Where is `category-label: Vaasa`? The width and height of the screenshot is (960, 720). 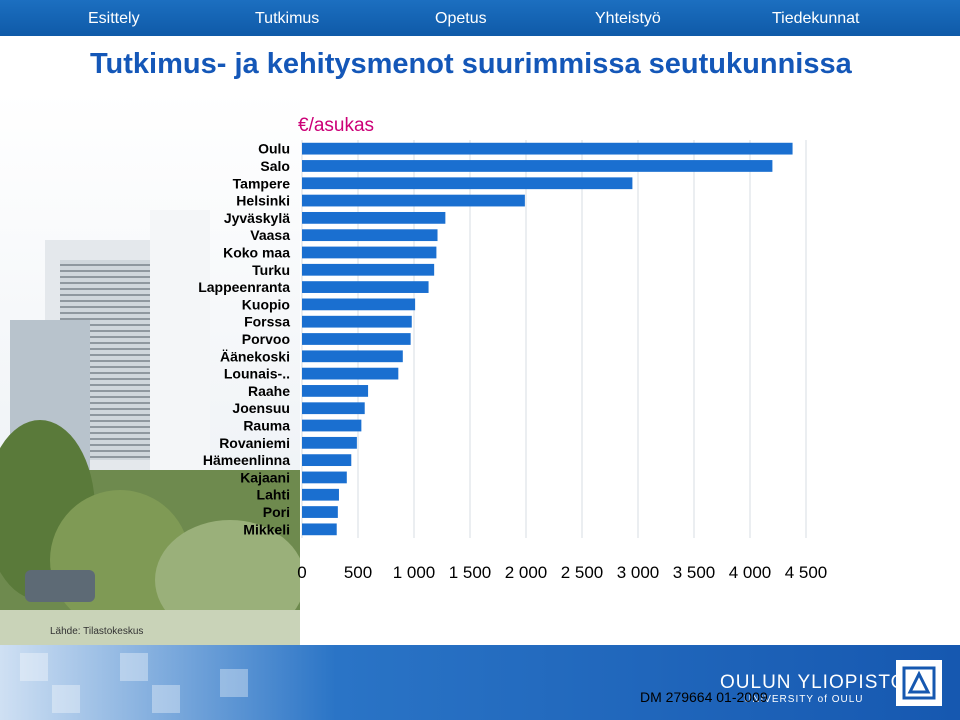
category-label: Vaasa is located at coordinates (270, 235).